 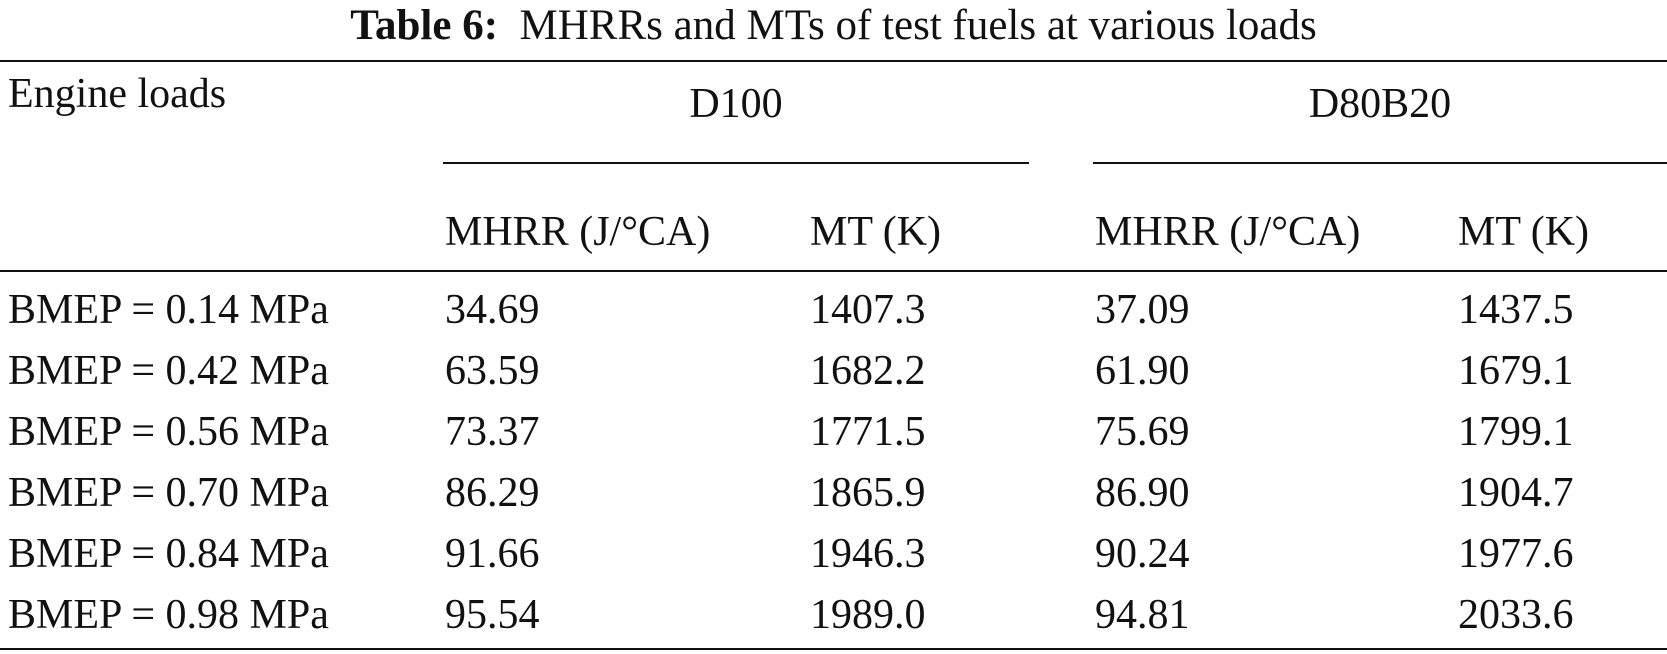 What do you see at coordinates (492, 554) in the screenshot?
I see `cell-mhrr-d100: 91.66` at bounding box center [492, 554].